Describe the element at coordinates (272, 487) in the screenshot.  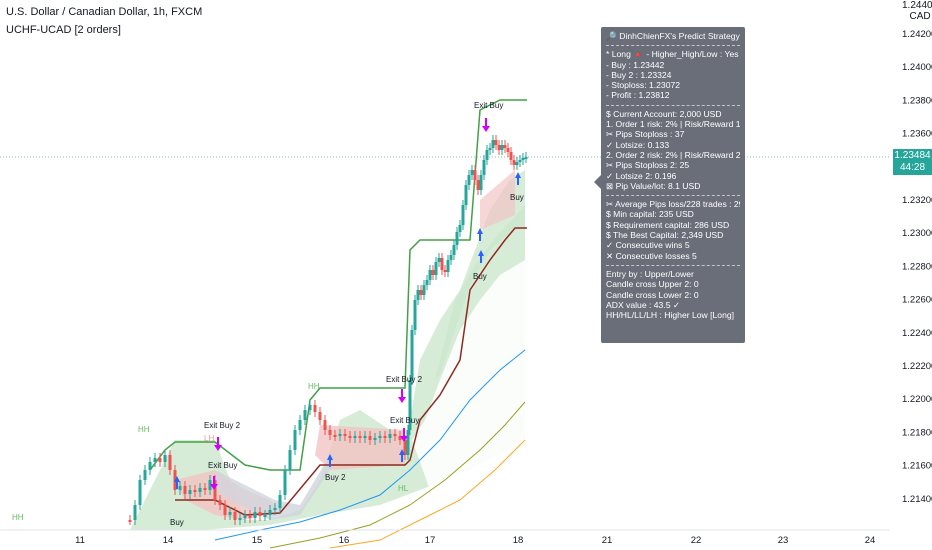
I see `grey-band` at that location.